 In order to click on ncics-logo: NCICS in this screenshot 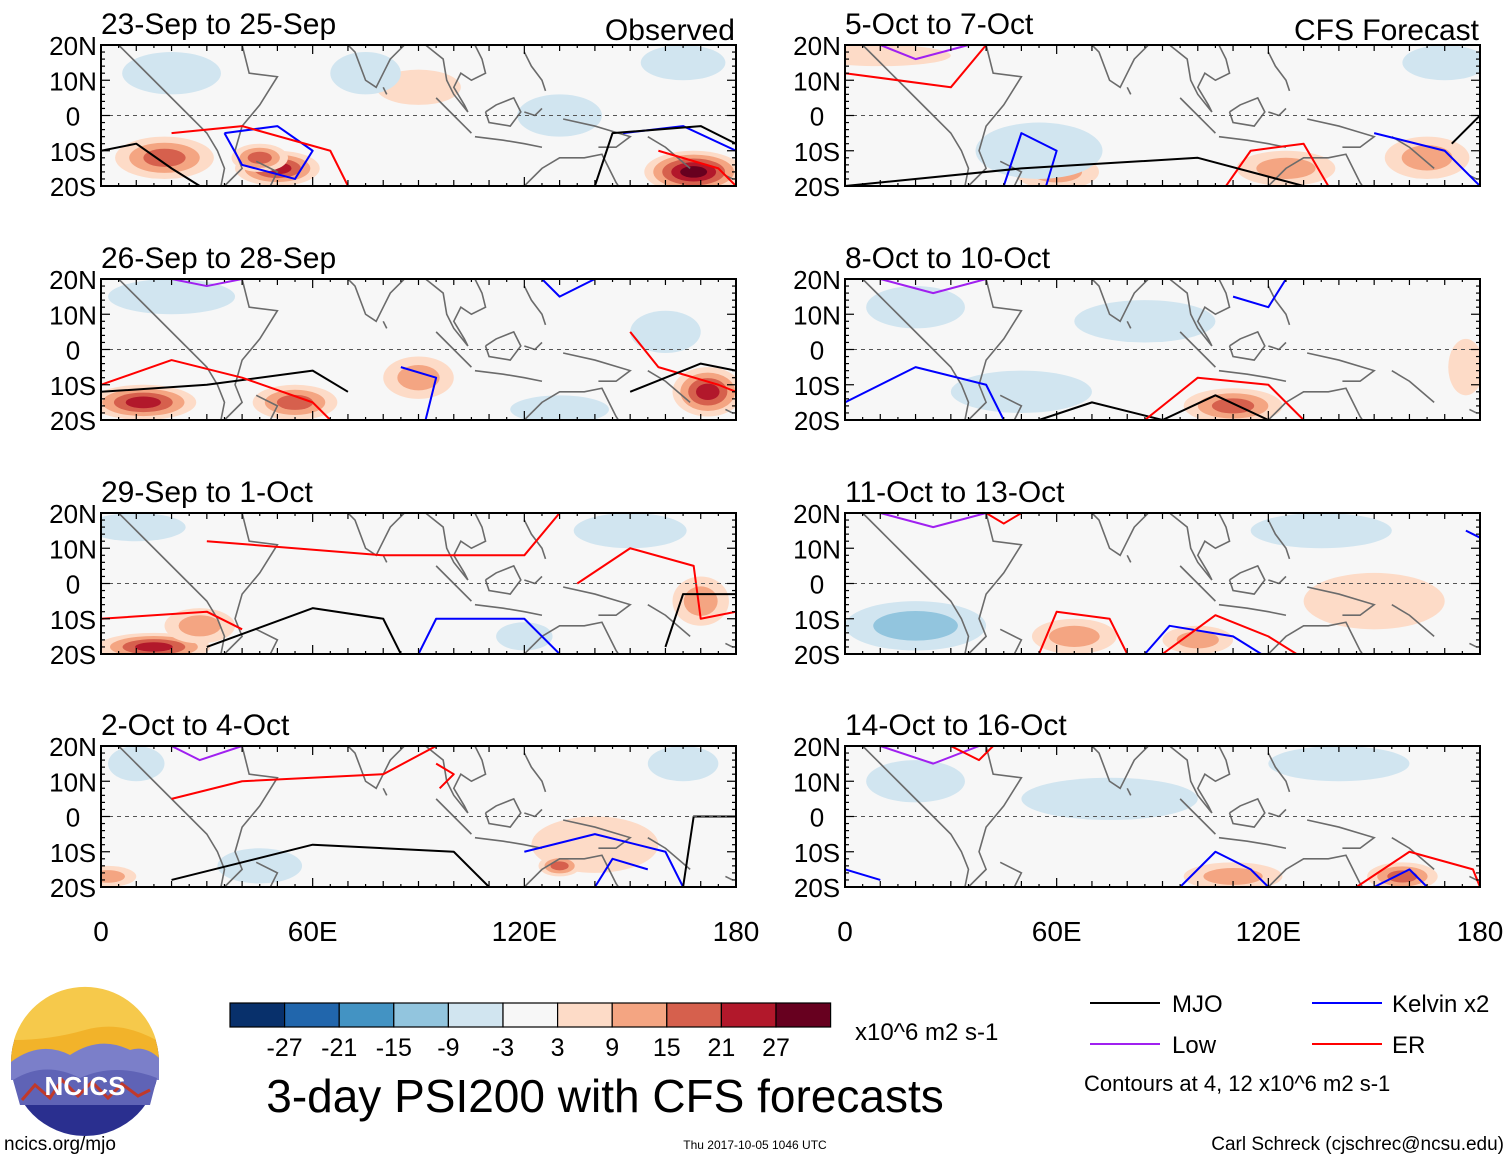, I will do `click(85, 1061)`.